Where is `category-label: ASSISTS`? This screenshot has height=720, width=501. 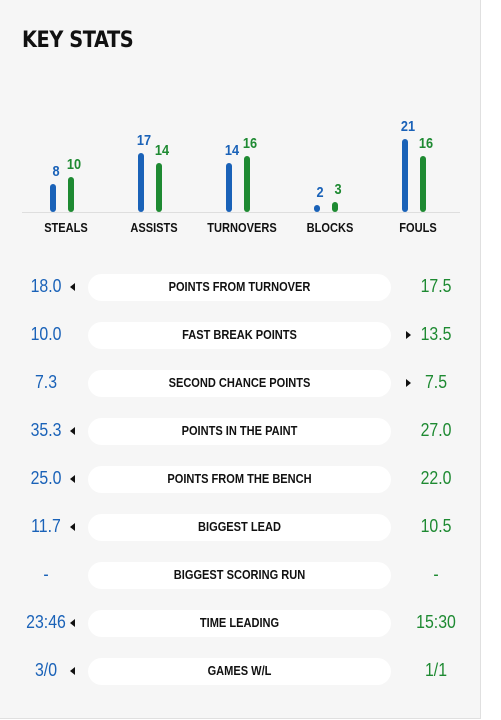 category-label: ASSISTS is located at coordinates (154, 227).